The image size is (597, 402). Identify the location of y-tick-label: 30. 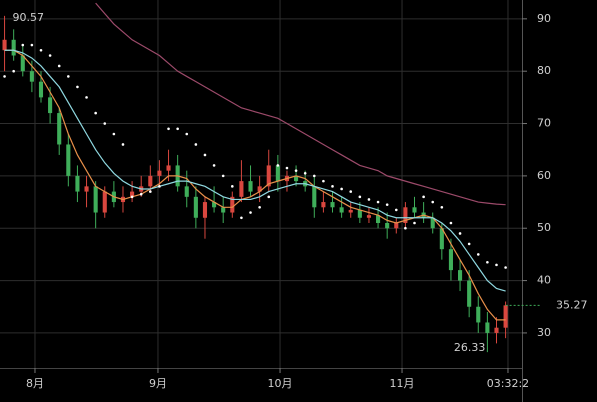
(544, 332).